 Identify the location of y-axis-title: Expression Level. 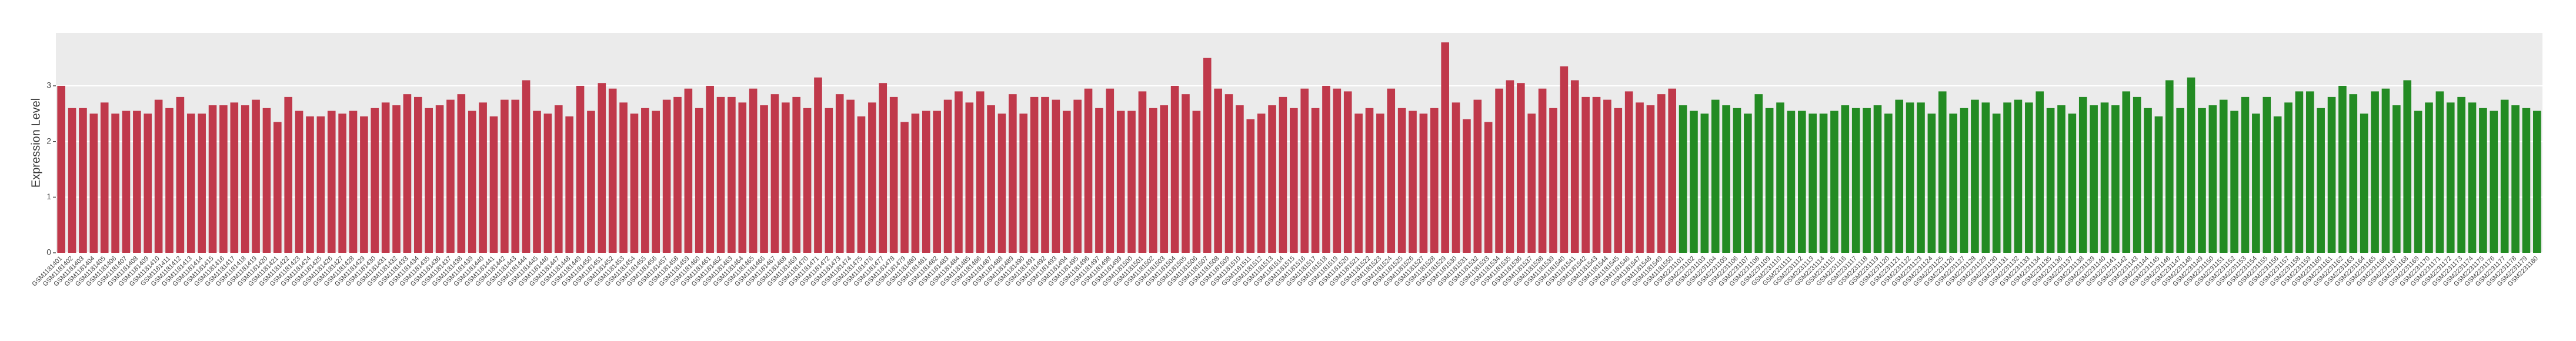
(35, 143).